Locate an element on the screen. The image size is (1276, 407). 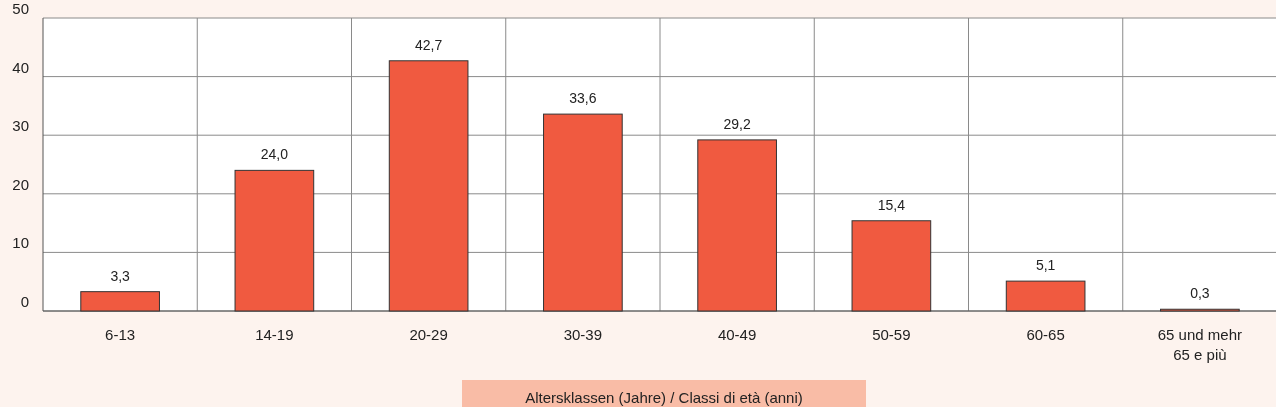
y-tick-label: 0 is located at coordinates (24, 301).